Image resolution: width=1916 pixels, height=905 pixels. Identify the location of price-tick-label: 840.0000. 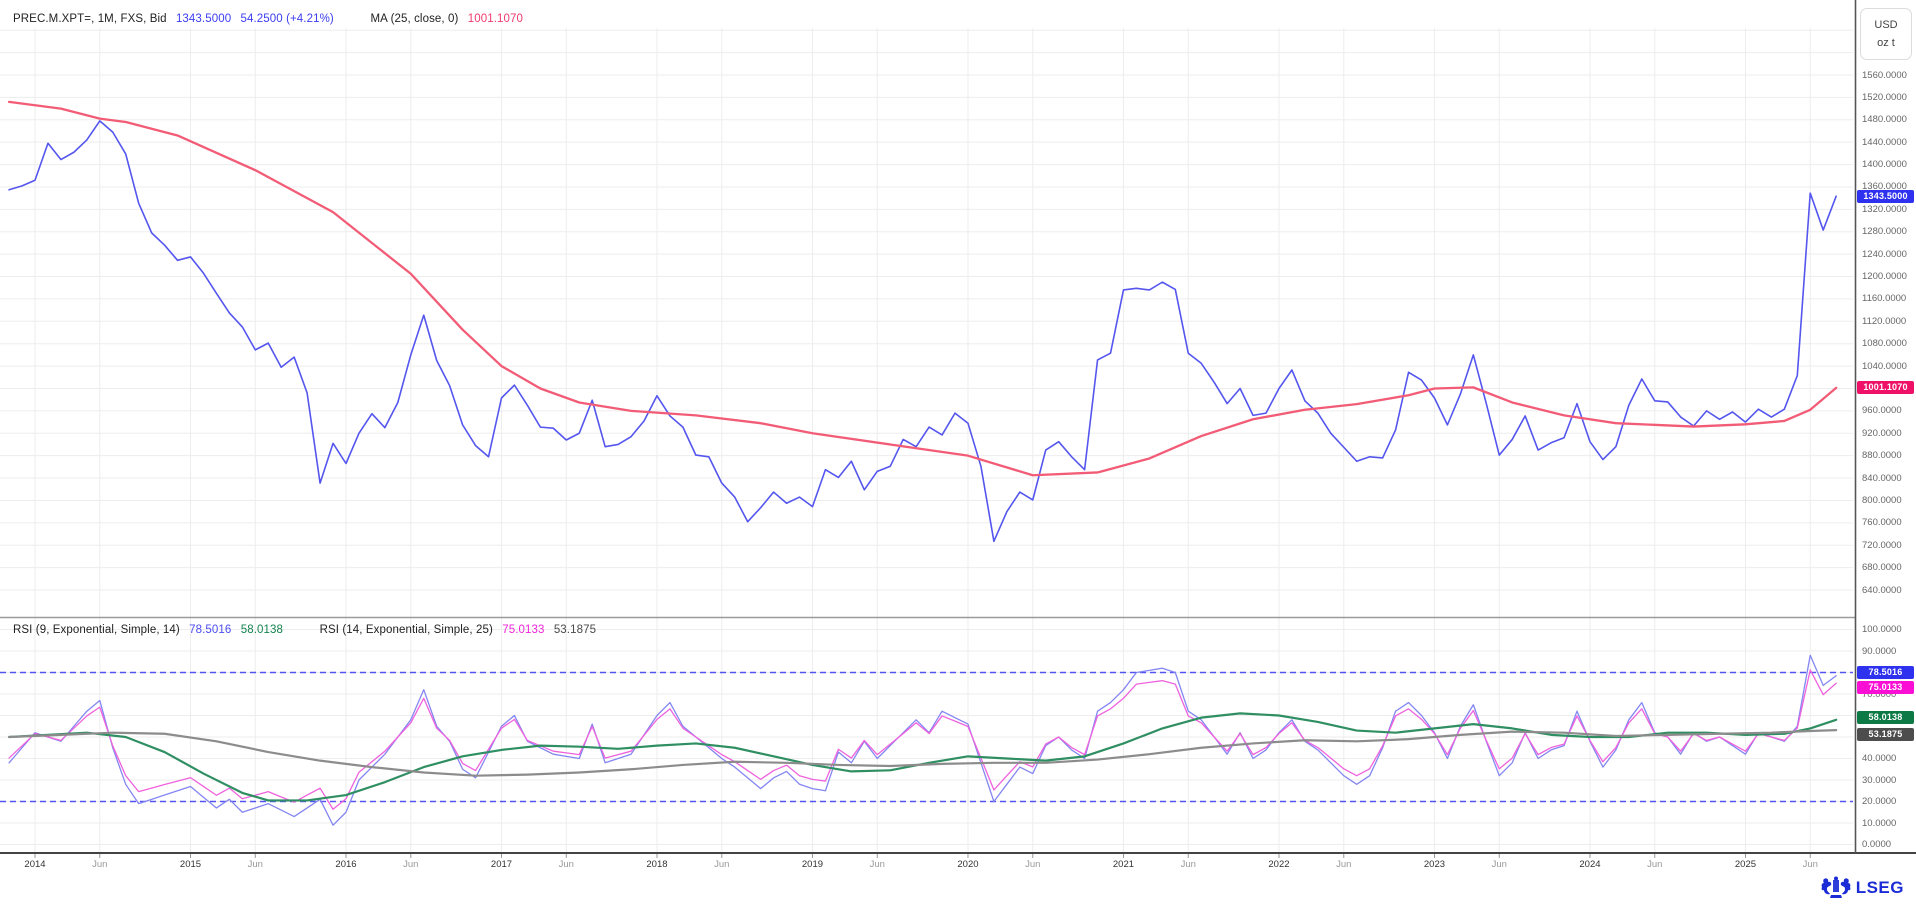
(1882, 478).